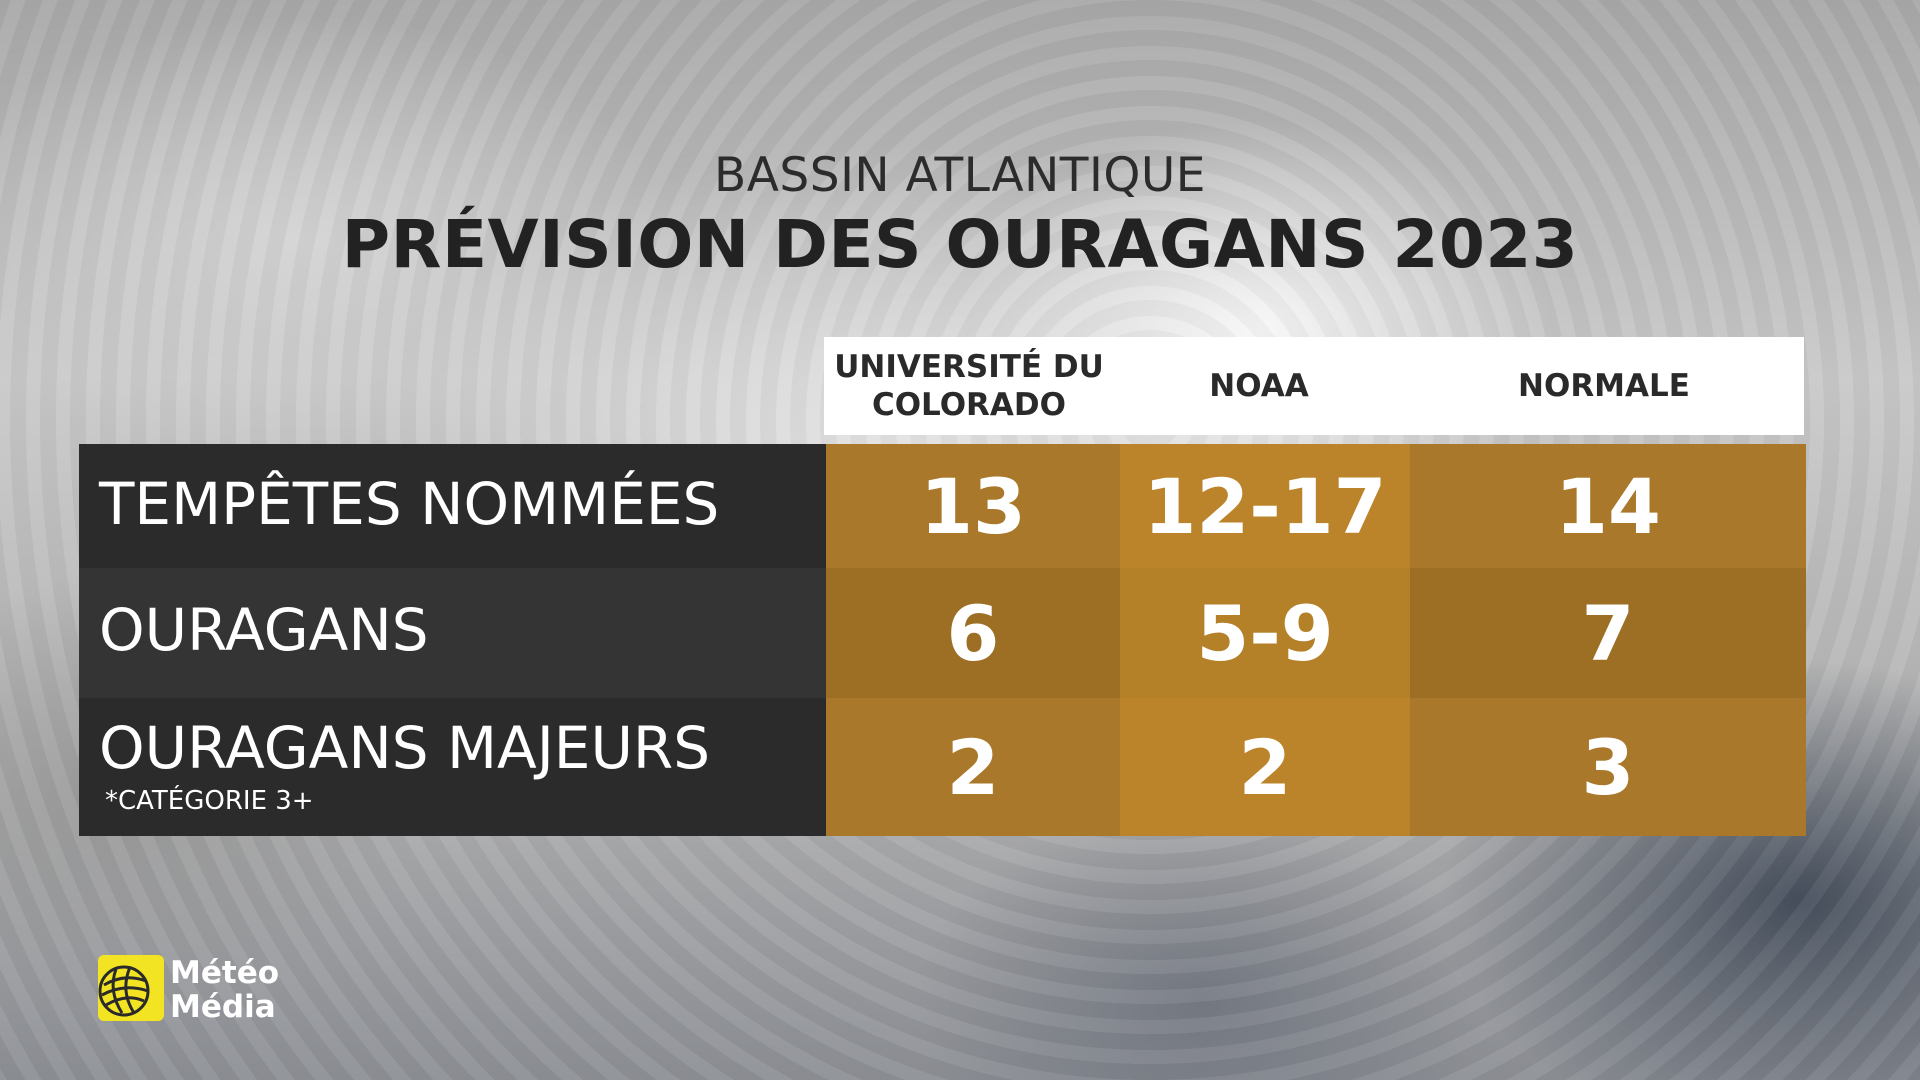 The width and height of the screenshot is (1920, 1080). I want to click on row-label-cell-ouragans: OURAGANS, so click(452, 633).